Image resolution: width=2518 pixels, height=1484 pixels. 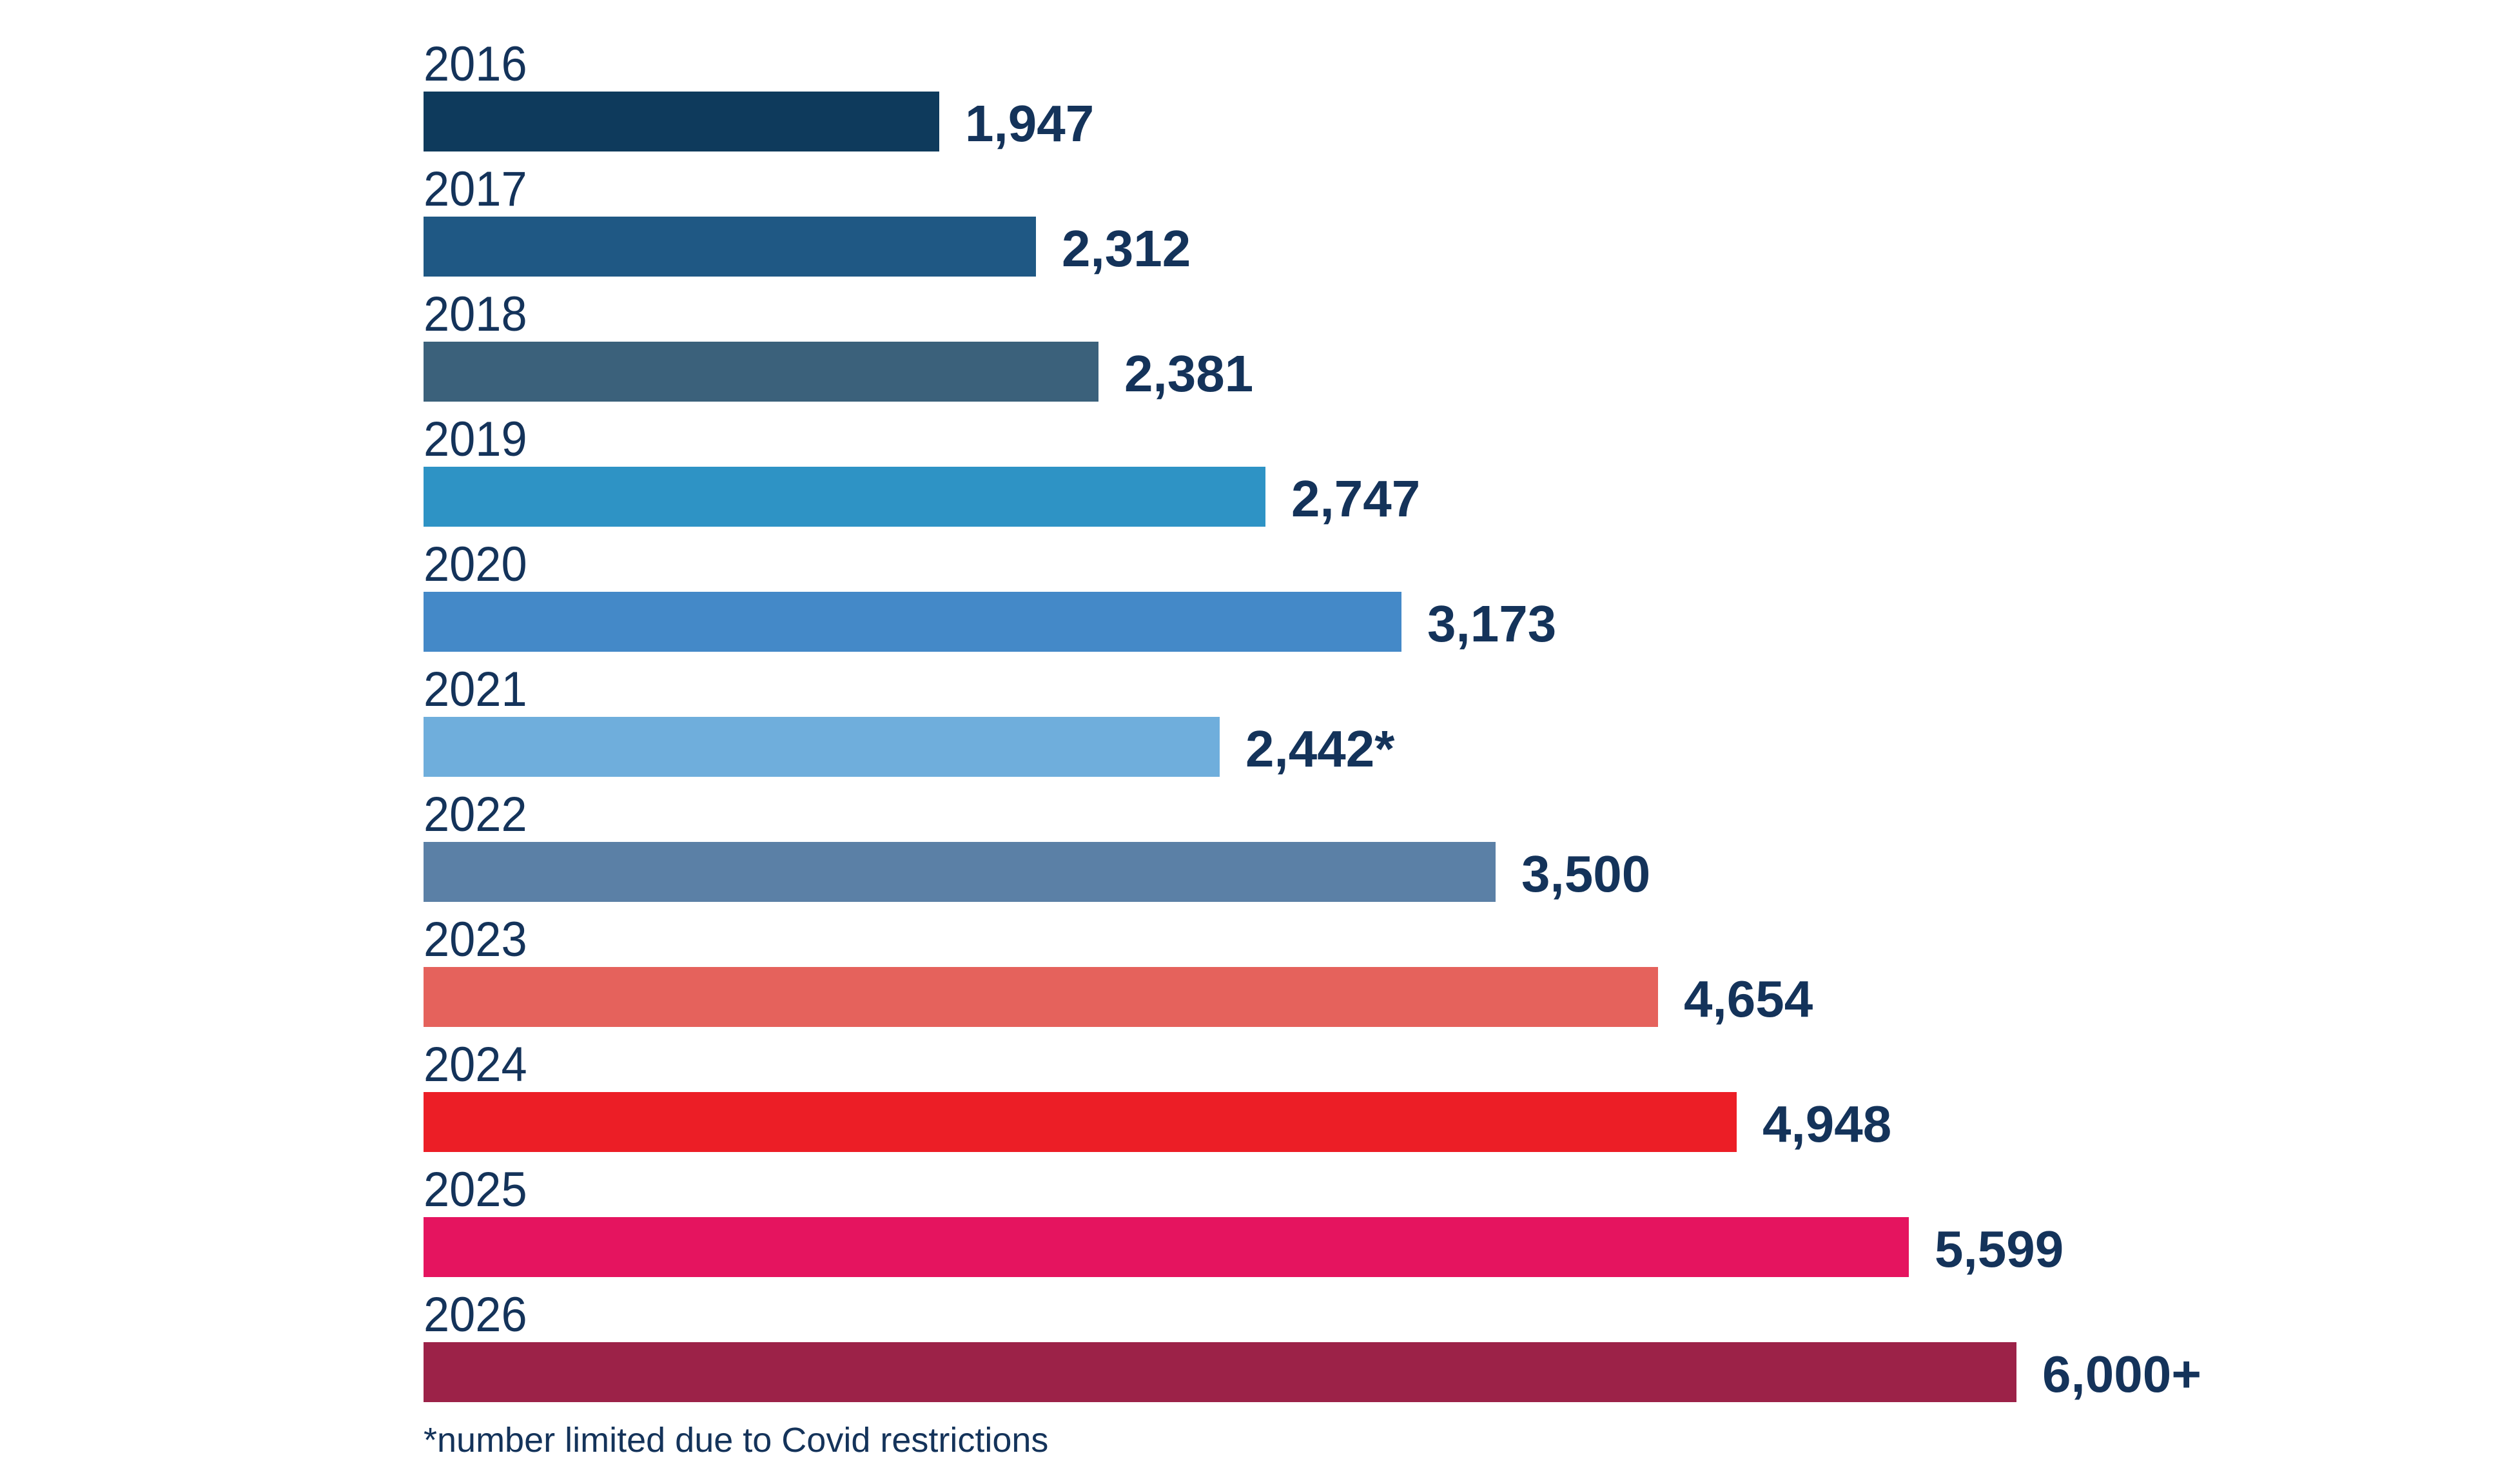 What do you see at coordinates (1126, 248) in the screenshot?
I see `value-label: 2,312` at bounding box center [1126, 248].